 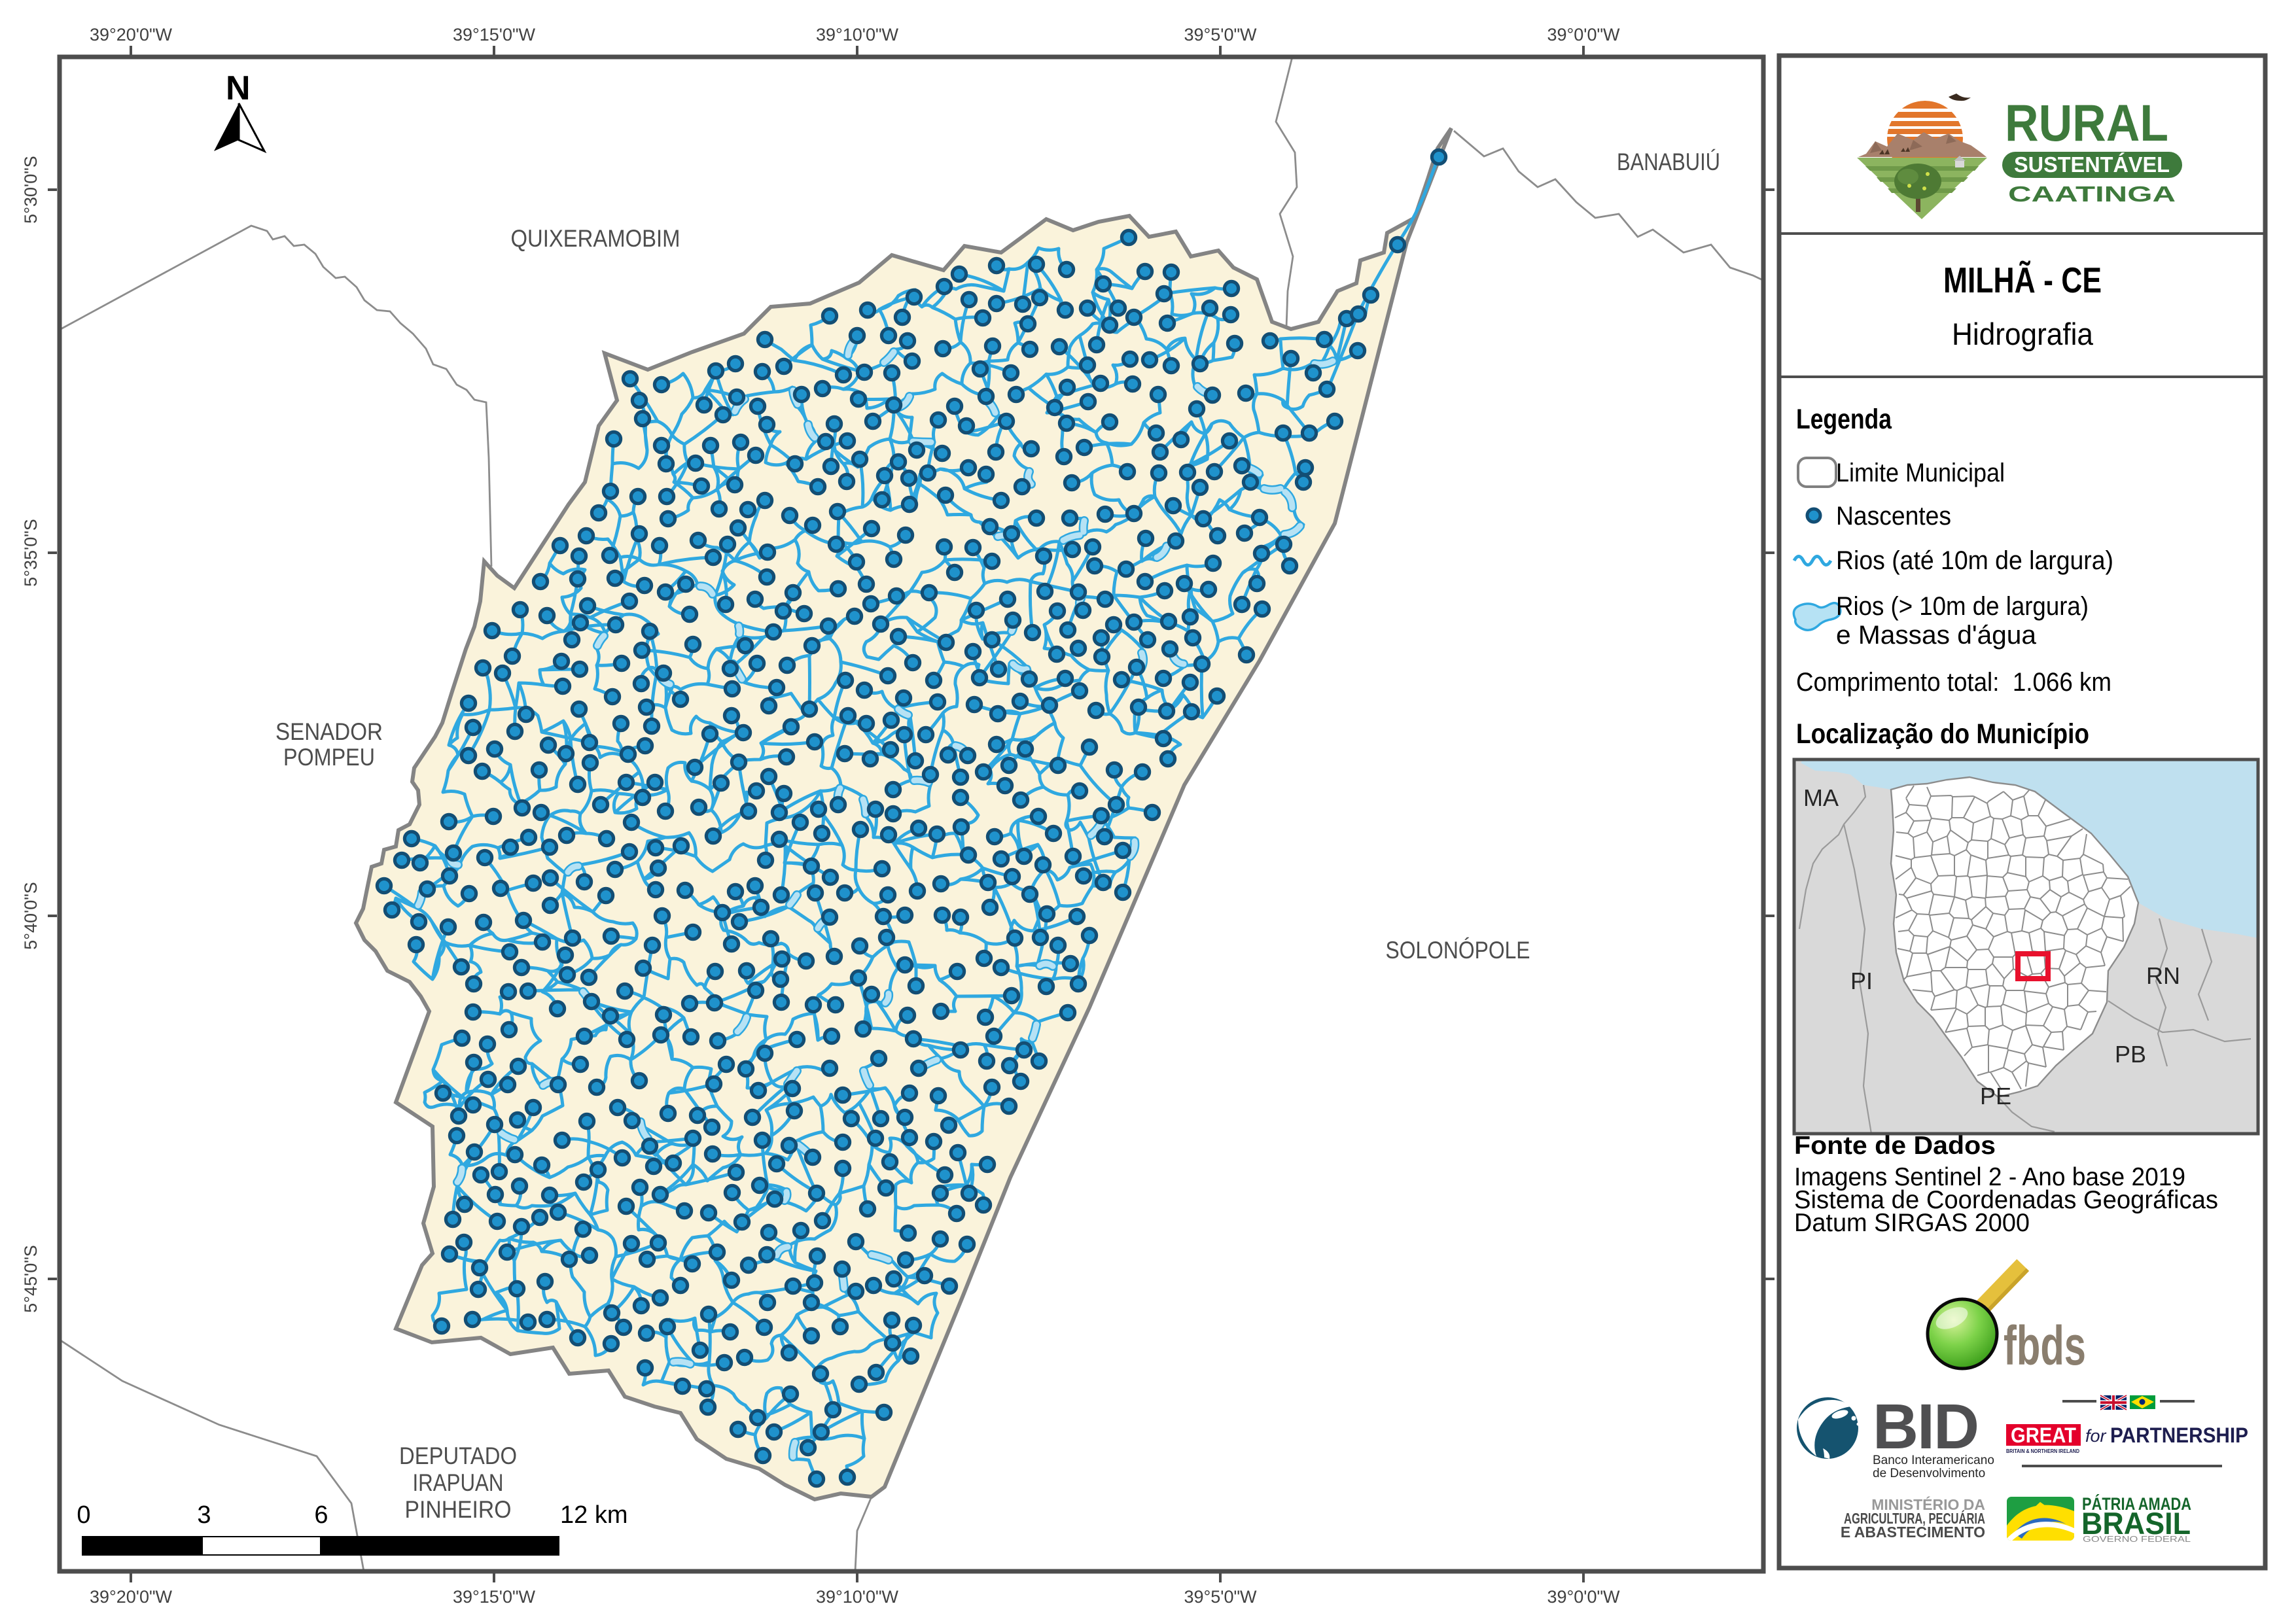 What do you see at coordinates (458, 1456) in the screenshot?
I see `svg-text: DEPUTADO` at bounding box center [458, 1456].